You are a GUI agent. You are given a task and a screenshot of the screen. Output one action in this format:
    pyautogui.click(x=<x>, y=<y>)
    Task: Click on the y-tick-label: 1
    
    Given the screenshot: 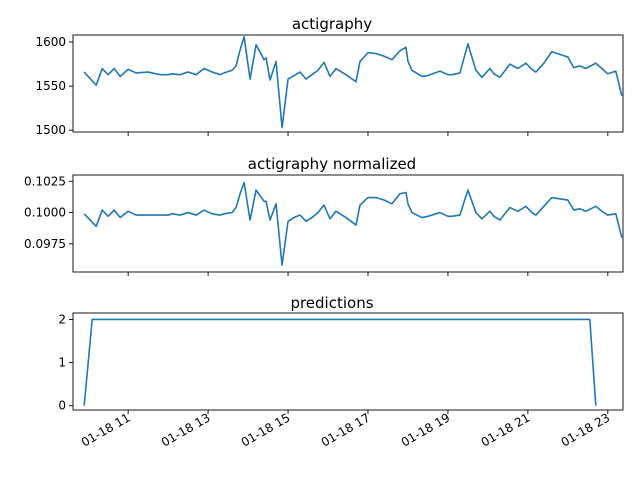 What is the action you would take?
    pyautogui.click(x=62, y=363)
    